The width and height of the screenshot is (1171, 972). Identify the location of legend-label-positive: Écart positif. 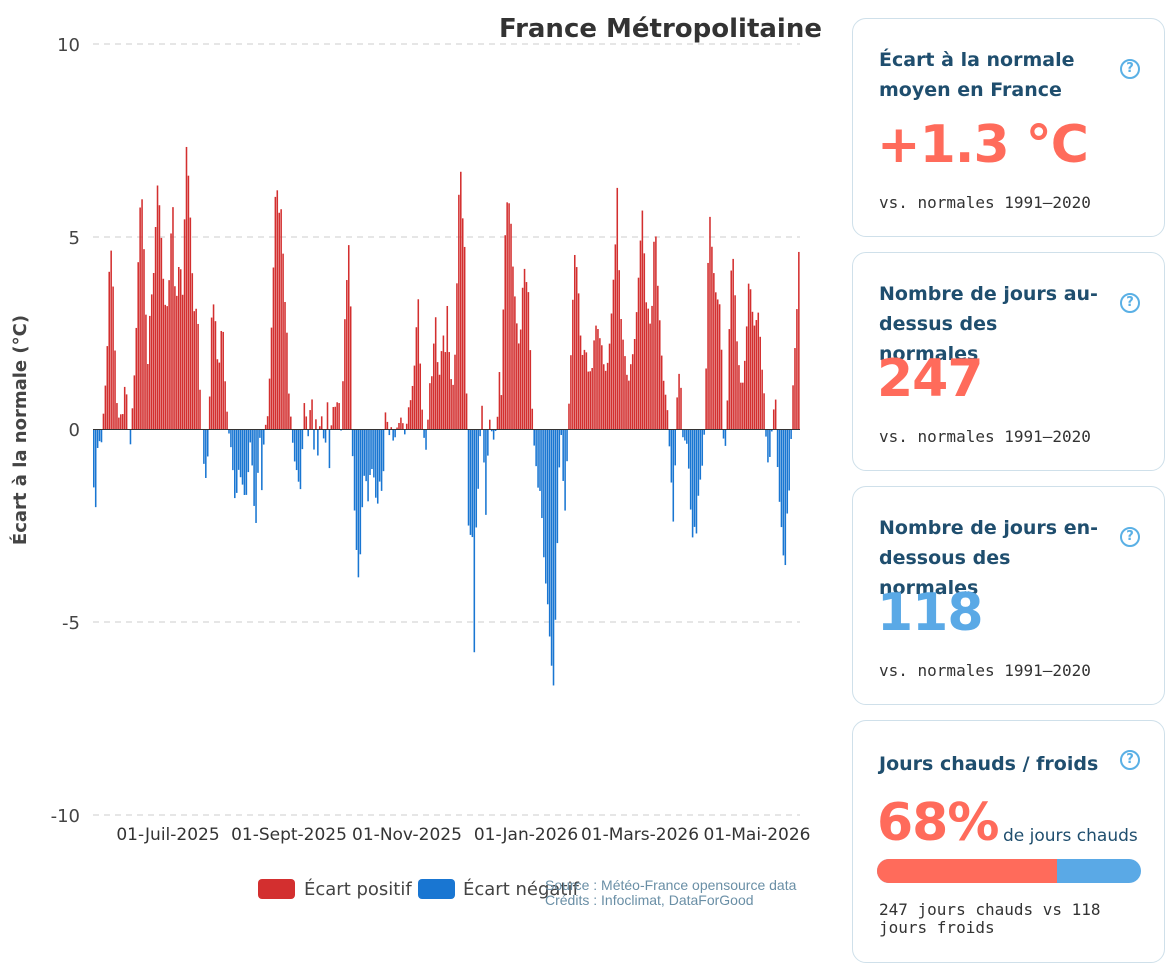
(358, 889).